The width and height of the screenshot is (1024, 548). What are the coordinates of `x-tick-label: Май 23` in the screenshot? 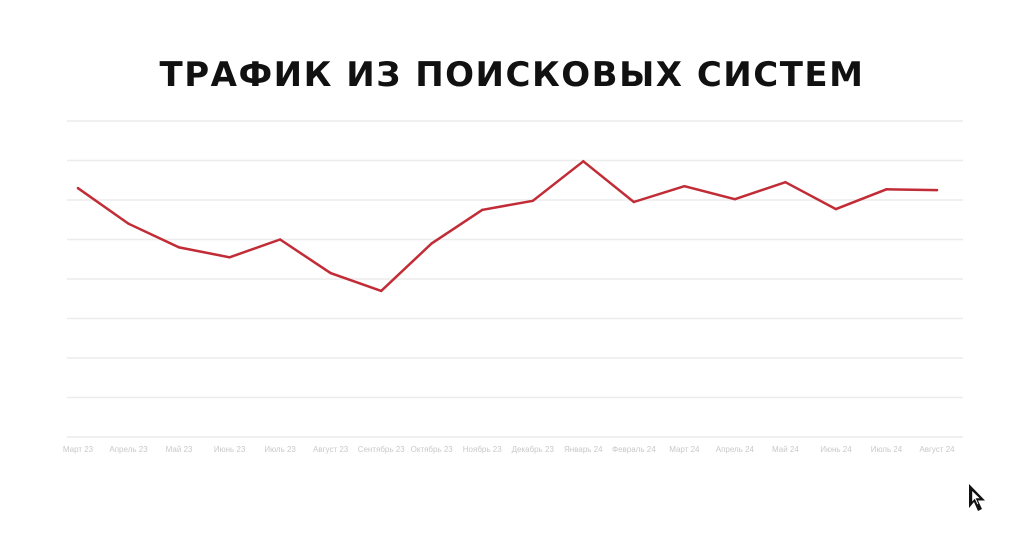 It's located at (179, 449).